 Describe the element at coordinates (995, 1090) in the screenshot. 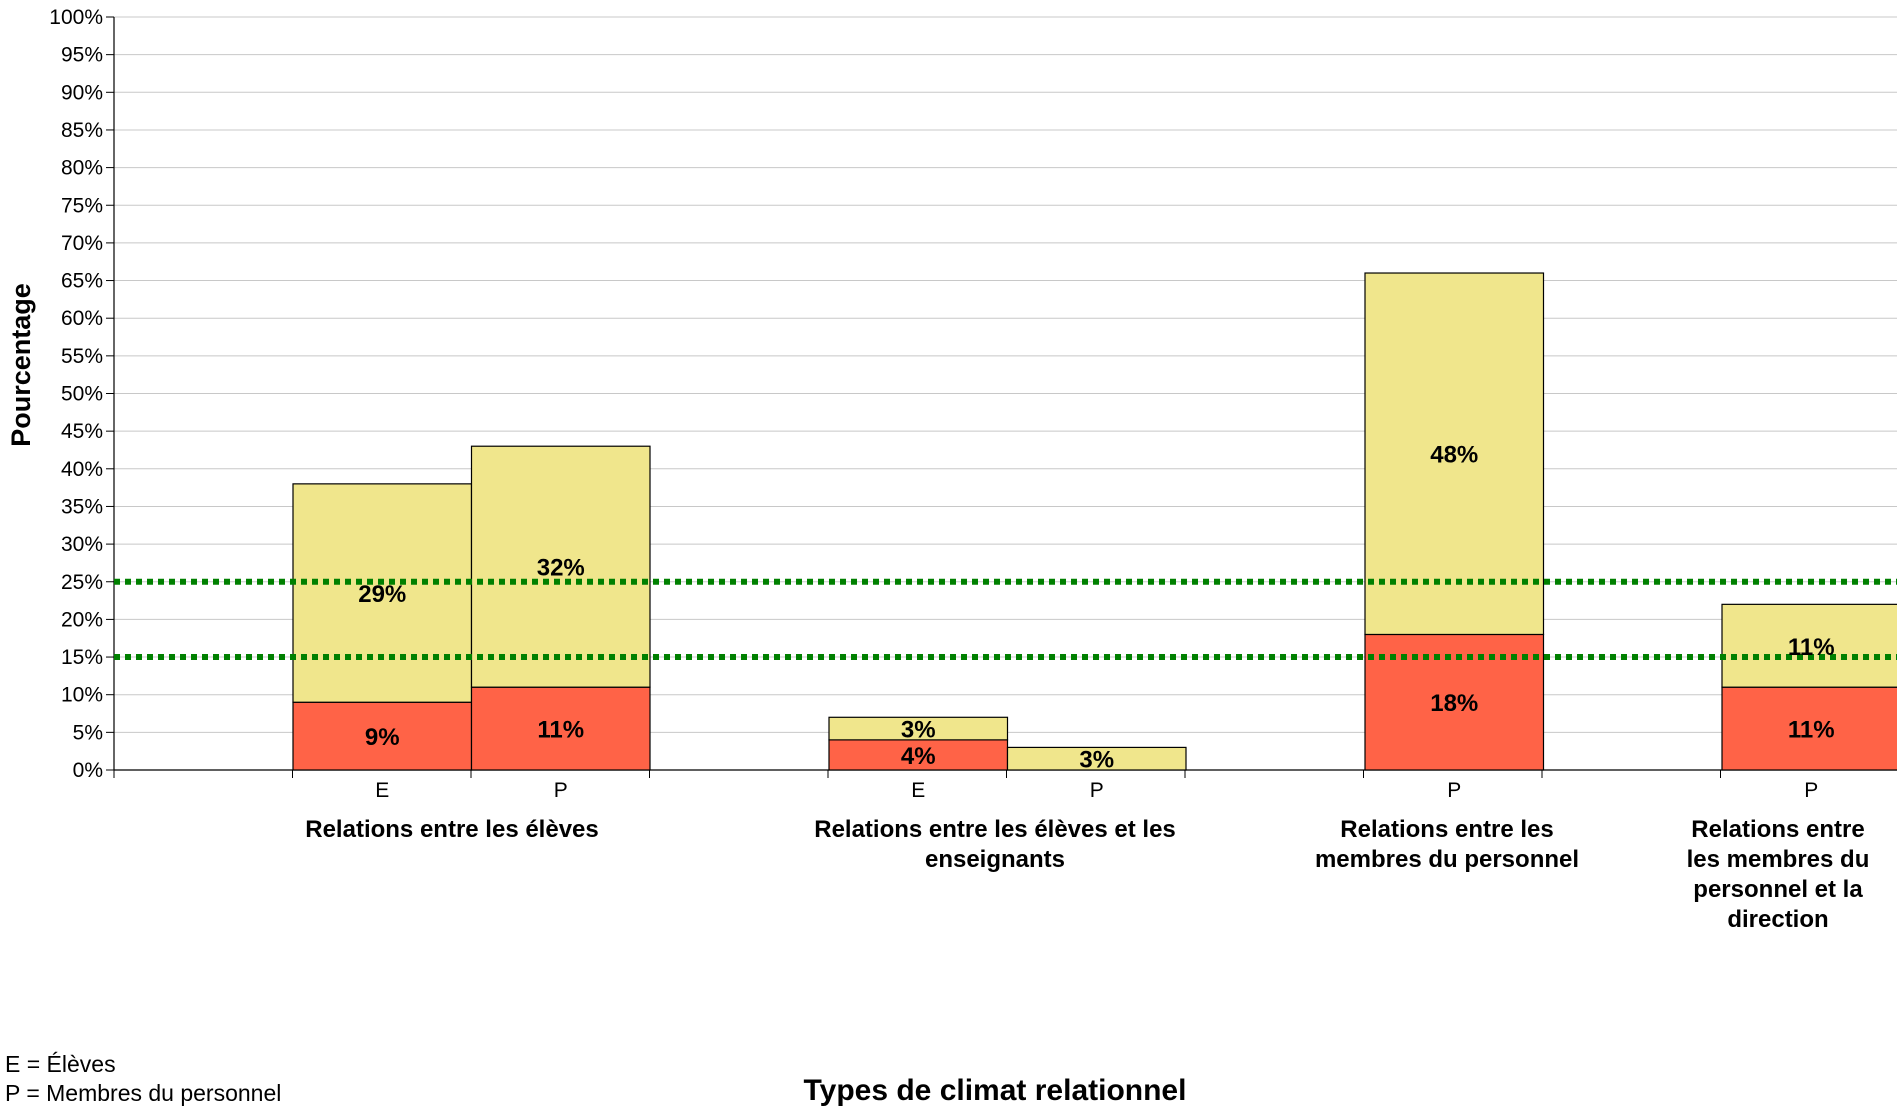

I see `x-axis-label: Types de climat relationnel` at that location.